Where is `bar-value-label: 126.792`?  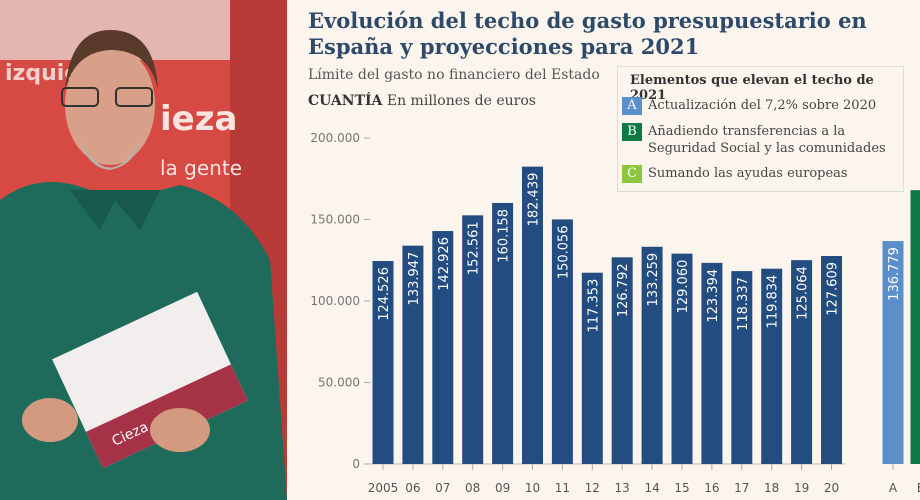
bar-value-label: 126.792 is located at coordinates (623, 290).